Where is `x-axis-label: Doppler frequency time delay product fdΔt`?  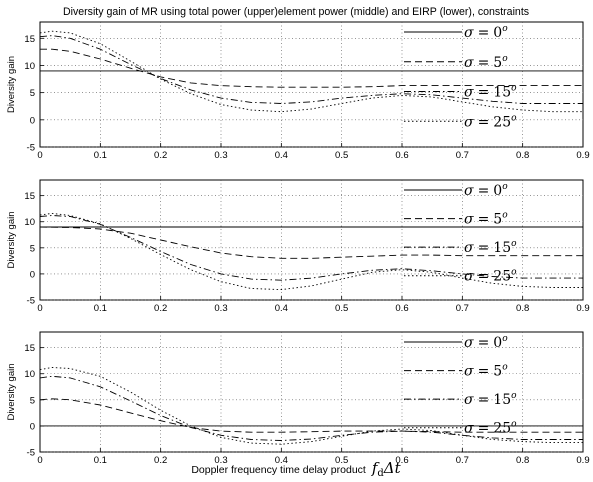 x-axis-label: Doppler frequency time delay product fdΔt is located at coordinates (296, 469).